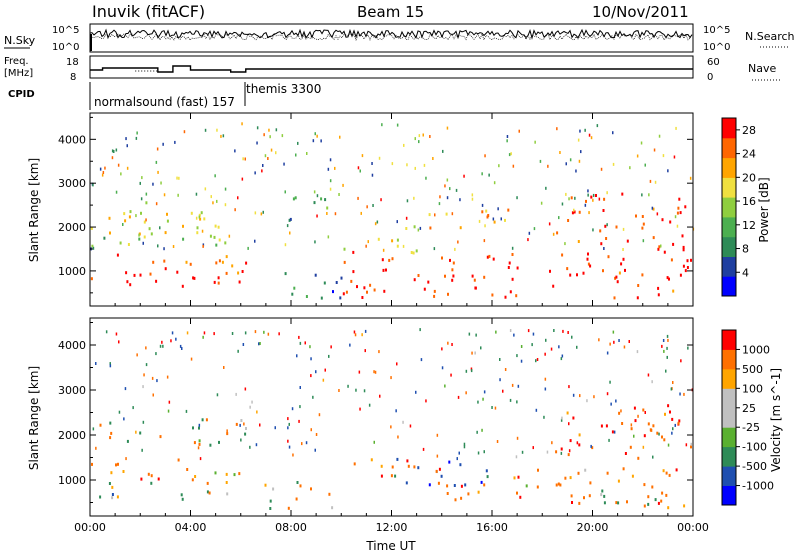  Describe the element at coordinates (754, 466) in the screenshot. I see `velocity-colorbar-tick-label: -500` at that location.